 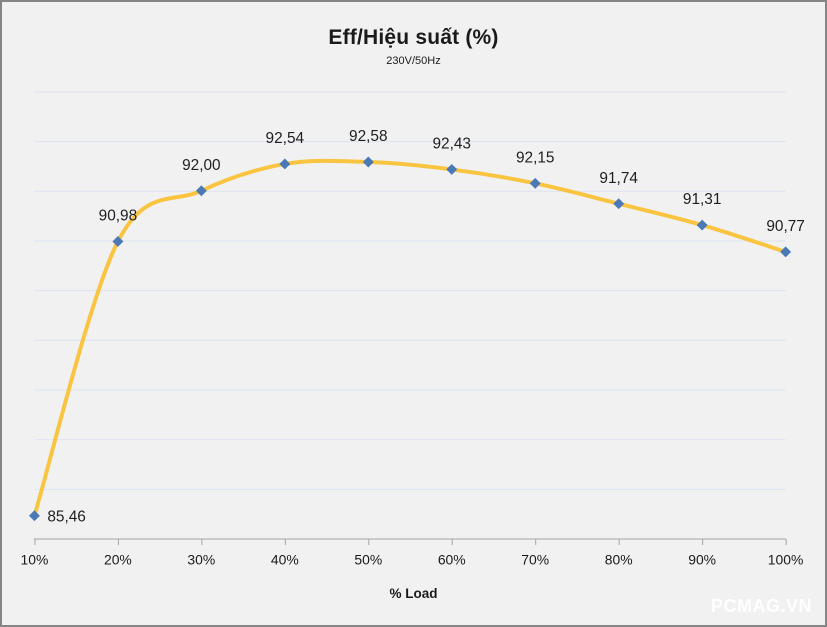 What do you see at coordinates (761, 606) in the screenshot?
I see `watermark: PCMAG.VN` at bounding box center [761, 606].